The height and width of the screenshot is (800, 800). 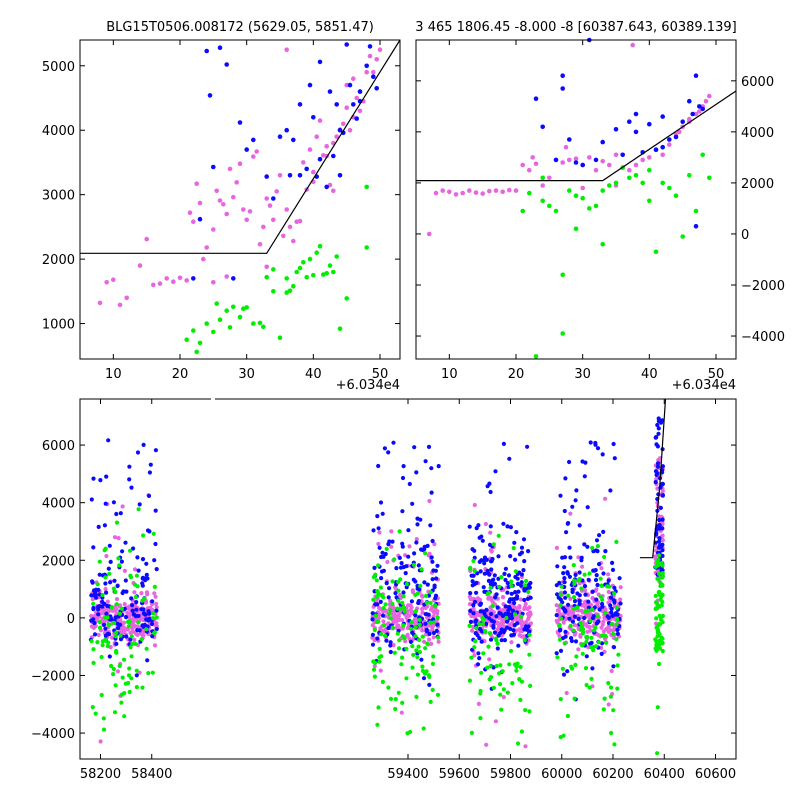 I want to click on top-left-model-line, so click(x=240, y=146).